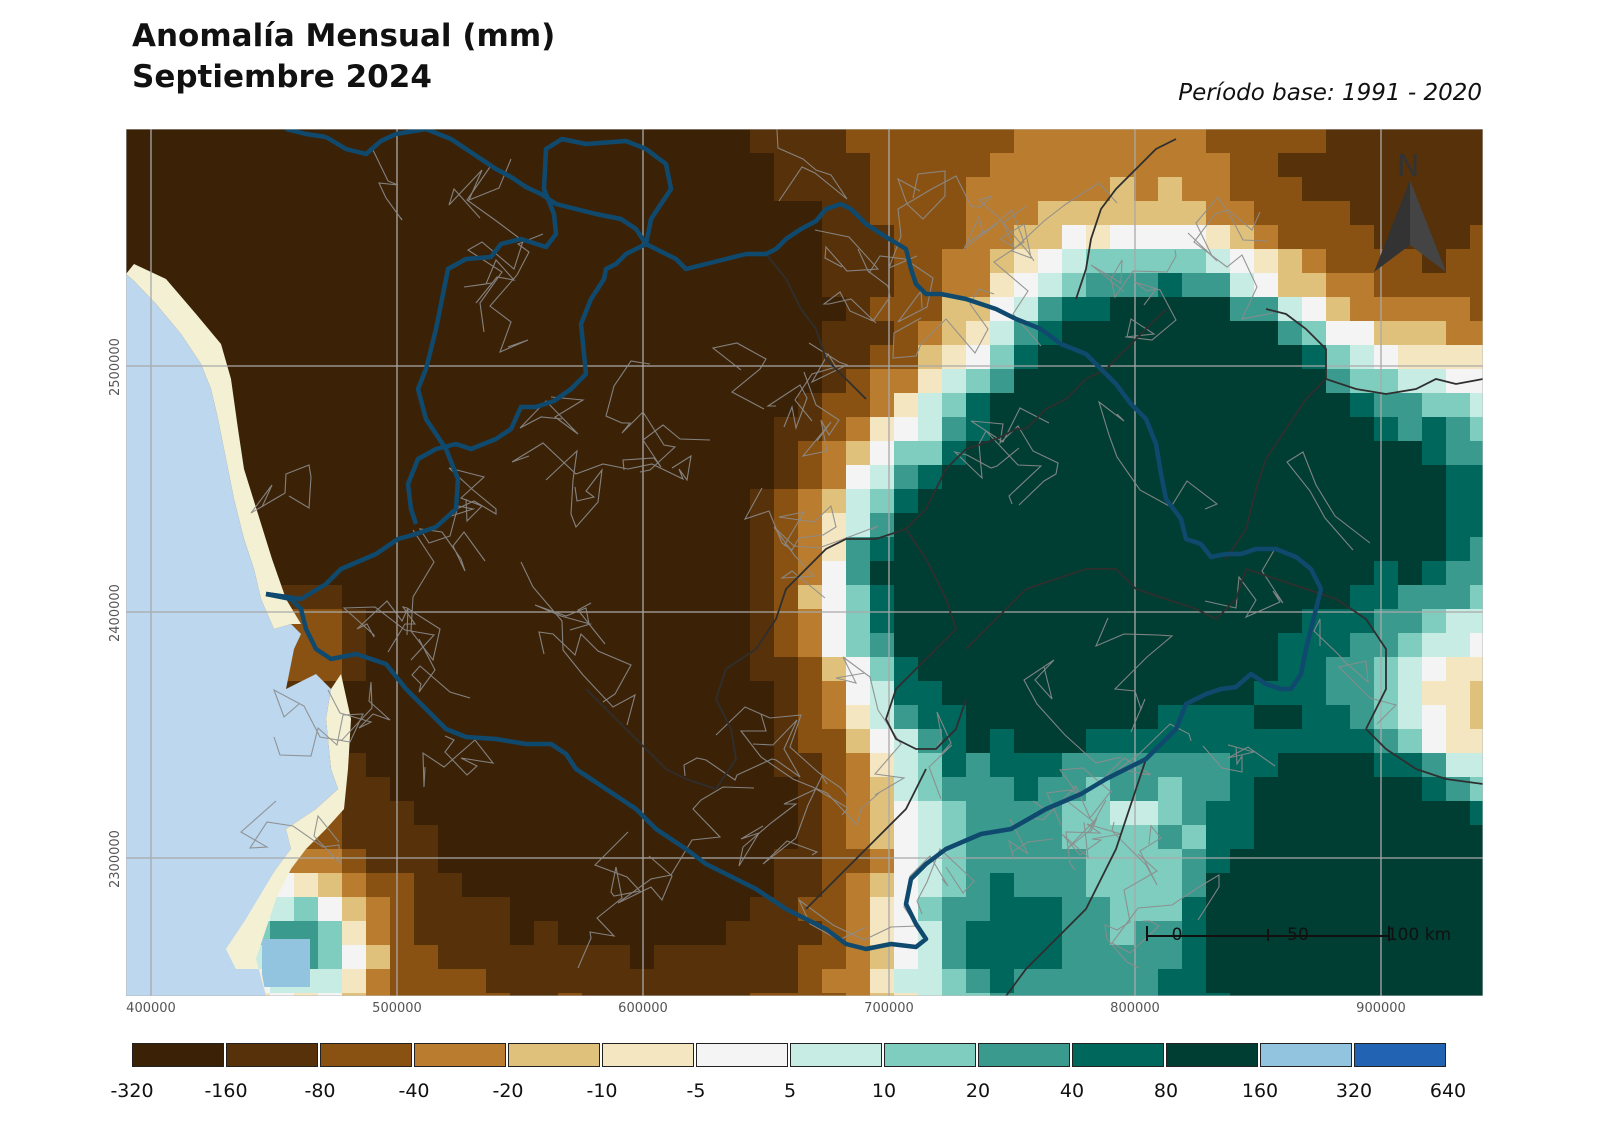 The height and width of the screenshot is (1131, 1600). What do you see at coordinates (232, 635) in the screenshot?
I see `pacific-ocean` at bounding box center [232, 635].